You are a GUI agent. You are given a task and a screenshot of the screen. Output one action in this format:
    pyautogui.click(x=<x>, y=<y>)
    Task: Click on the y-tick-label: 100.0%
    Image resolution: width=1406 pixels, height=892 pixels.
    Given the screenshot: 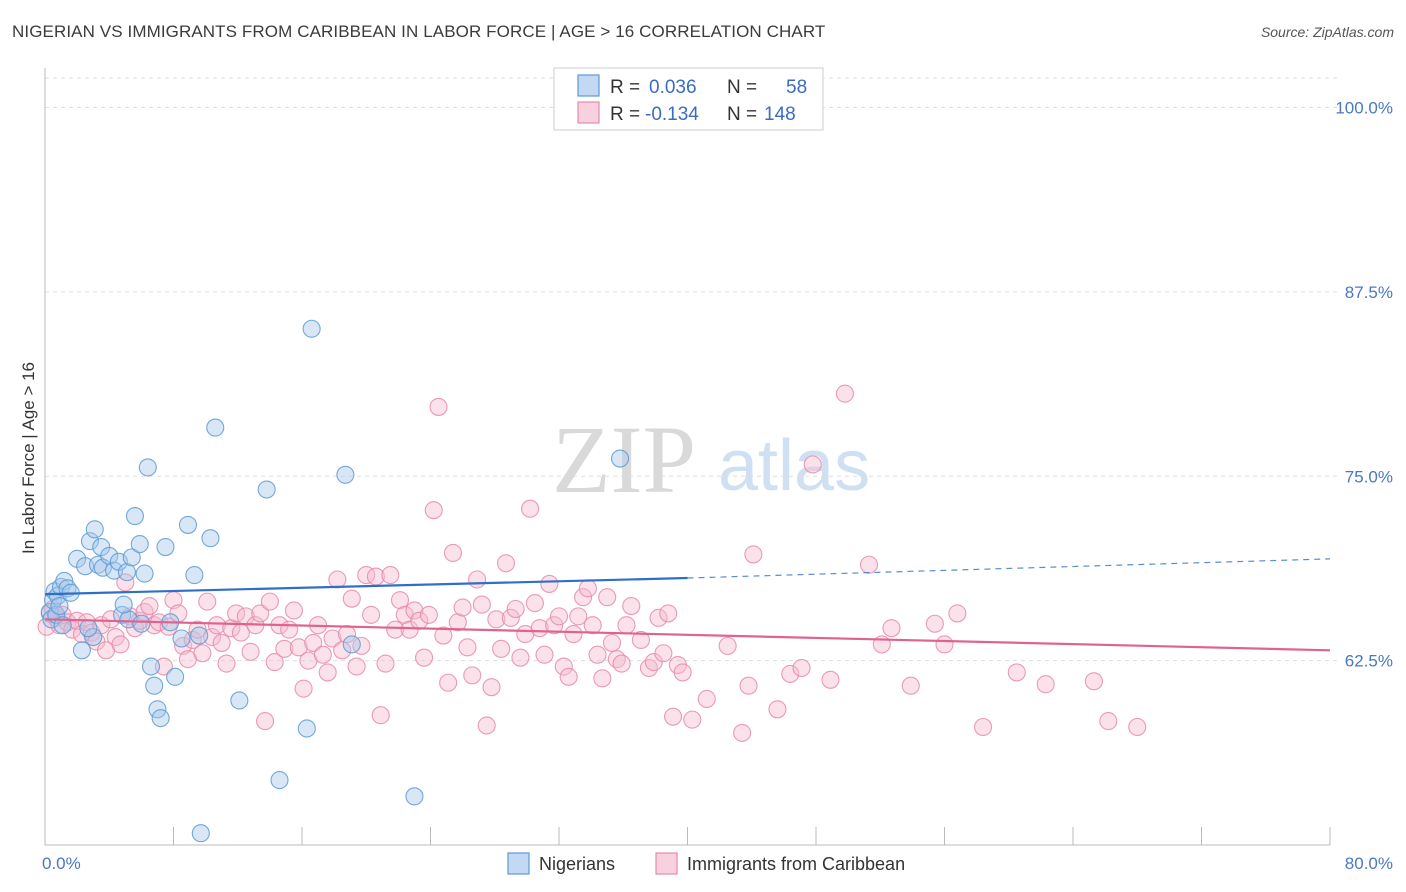 What is the action you would take?
    pyautogui.click(x=1364, y=108)
    